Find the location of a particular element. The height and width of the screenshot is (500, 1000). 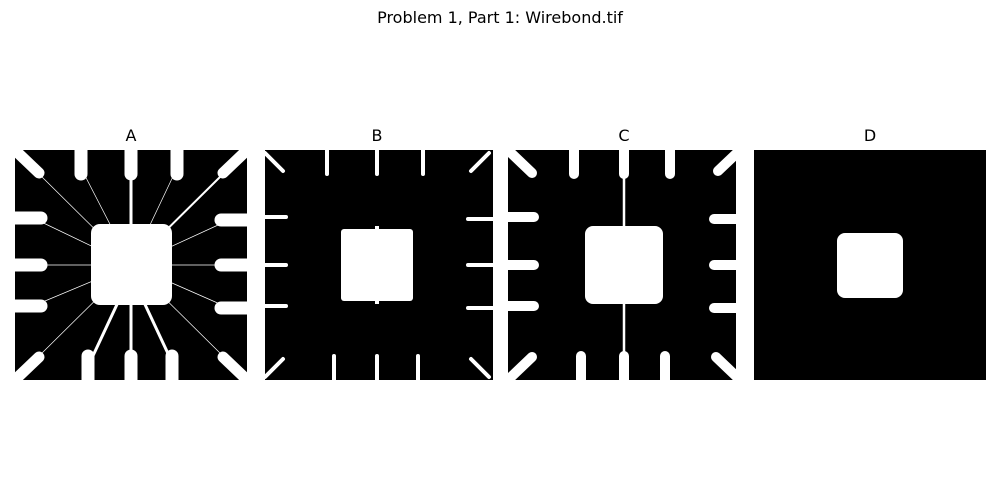

wirebond-pad-only-image is located at coordinates (870, 265).